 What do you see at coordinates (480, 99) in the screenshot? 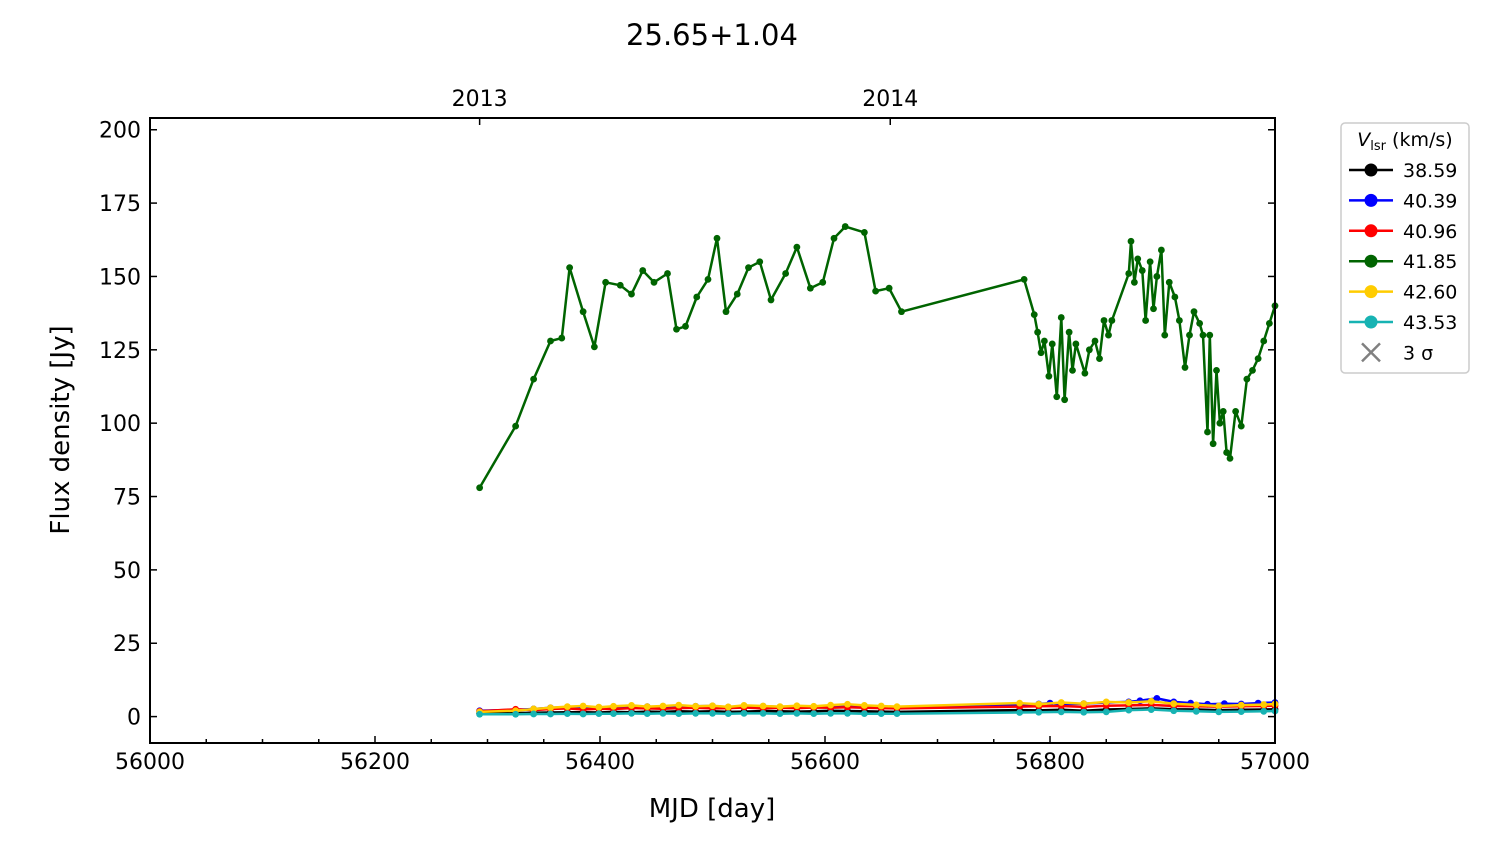
I see `top-tick-label: 2013` at bounding box center [480, 99].